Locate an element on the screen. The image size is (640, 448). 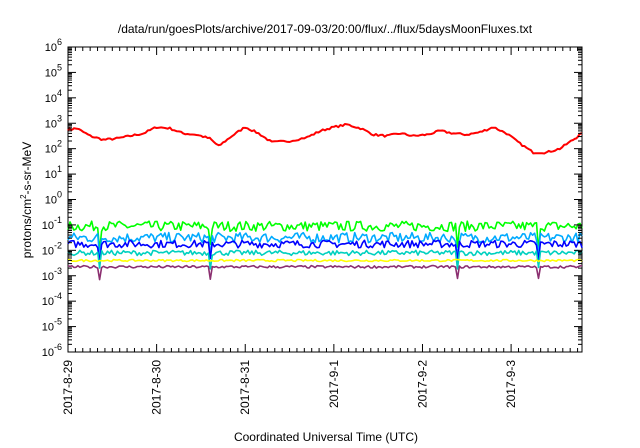
y-axis-label-sup: 2 is located at coordinates (23, 196).